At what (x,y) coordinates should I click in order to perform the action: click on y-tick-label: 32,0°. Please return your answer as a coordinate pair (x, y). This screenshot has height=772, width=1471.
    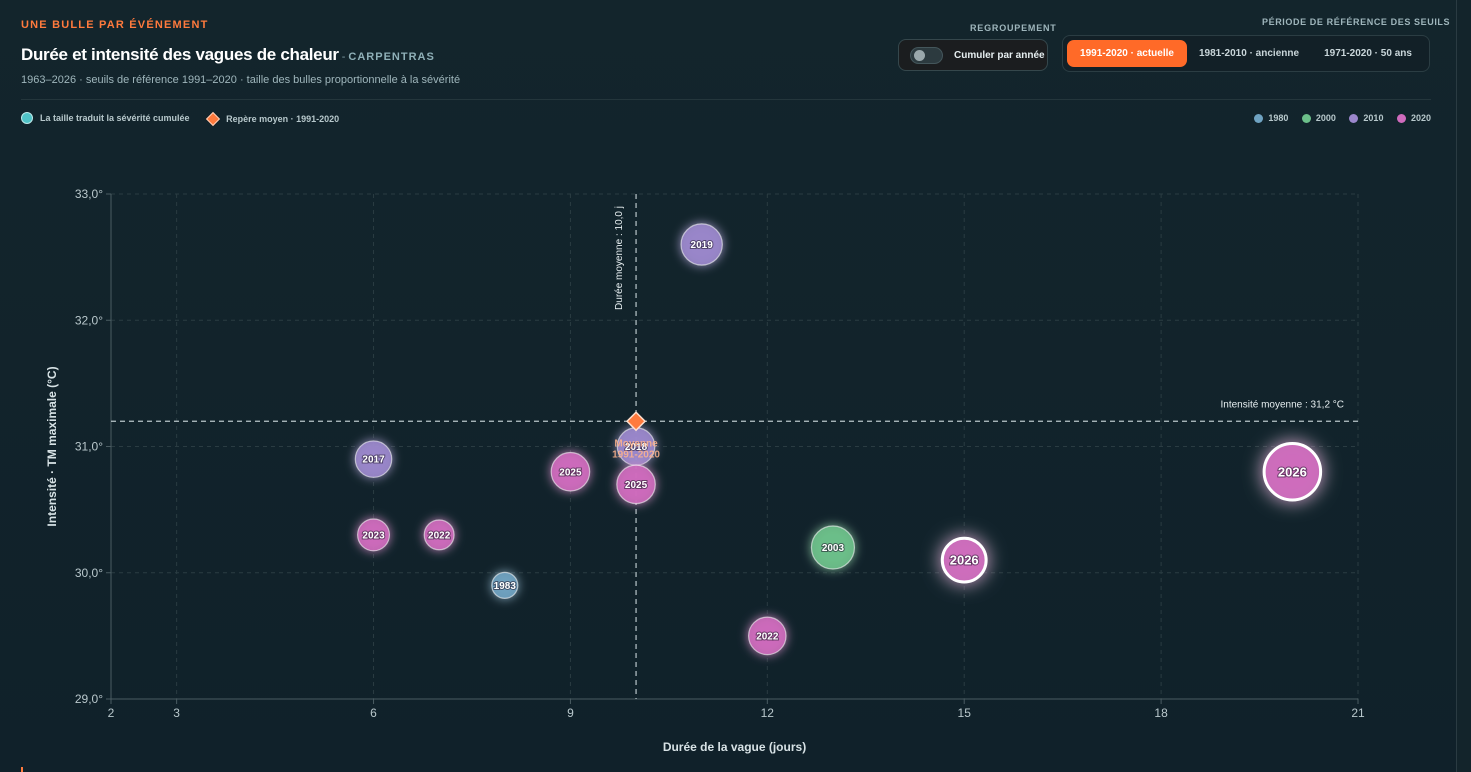
    Looking at the image, I should click on (89, 320).